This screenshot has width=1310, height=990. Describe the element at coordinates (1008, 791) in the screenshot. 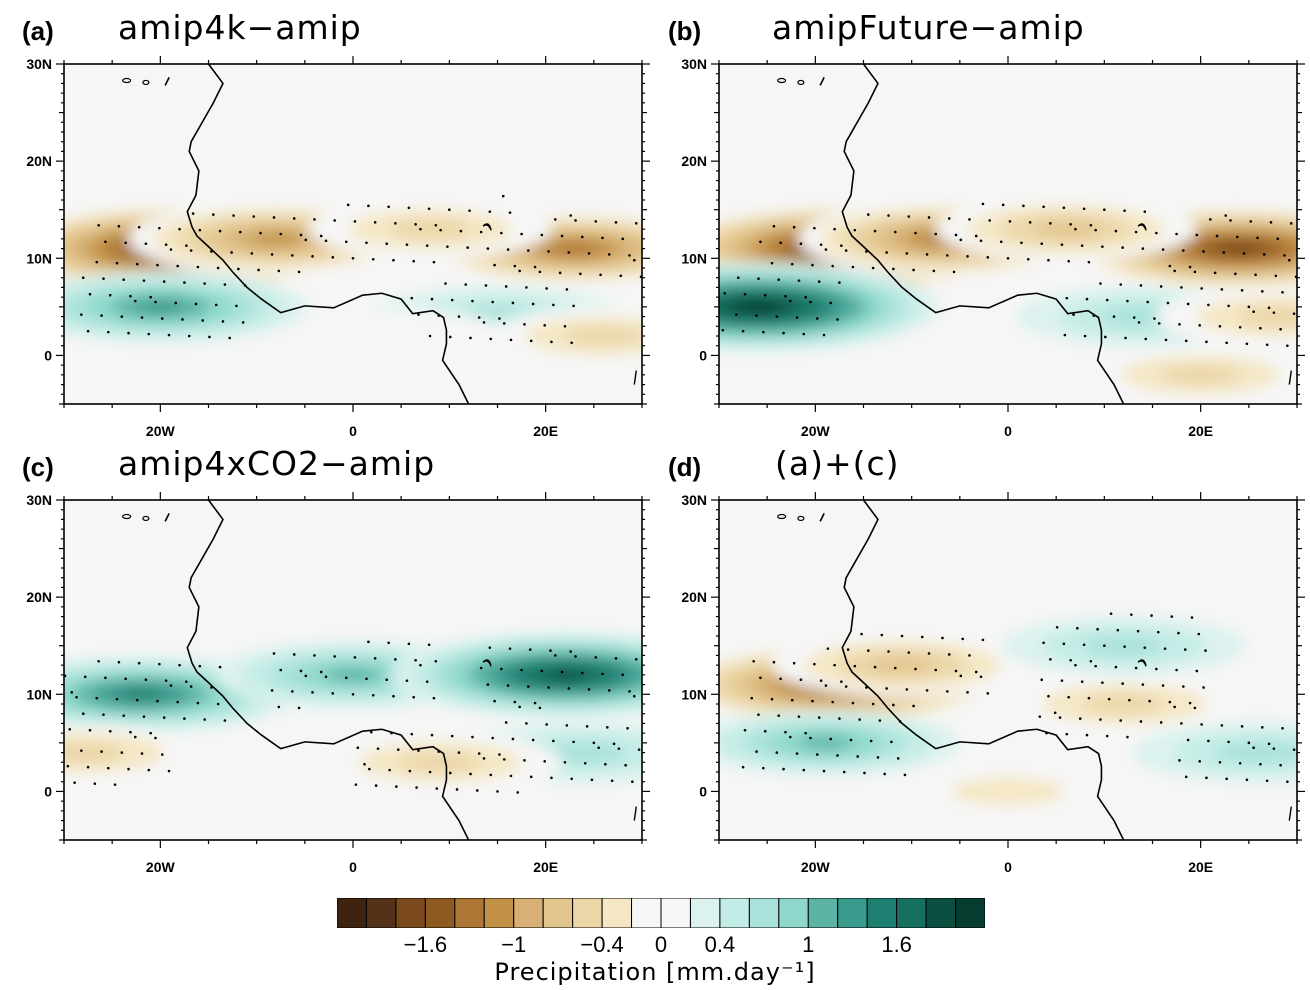

I see `anomaly-level` at that location.